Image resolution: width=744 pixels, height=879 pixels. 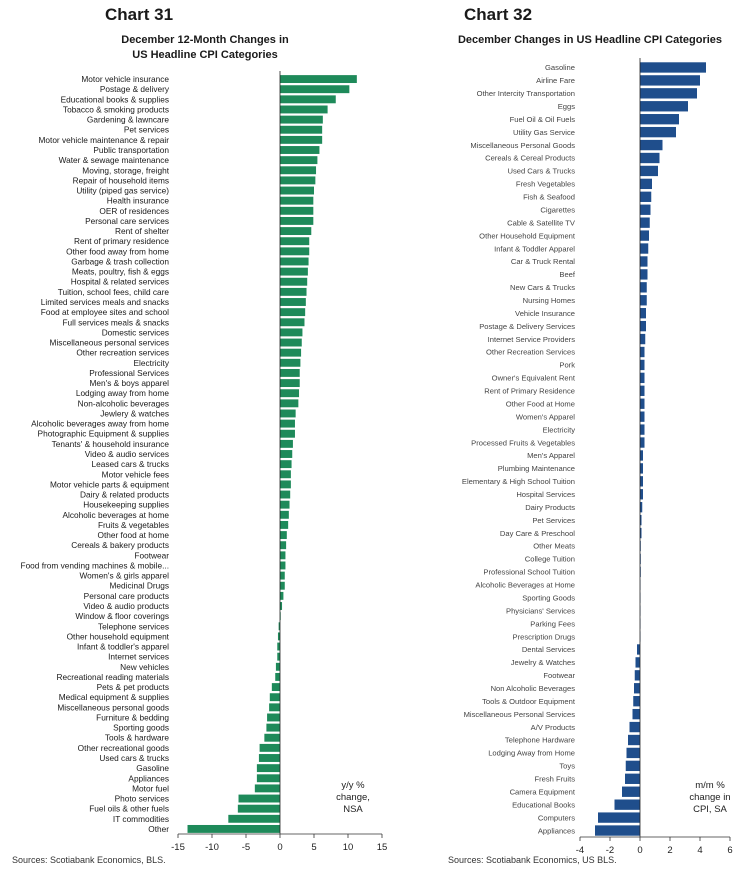 What do you see at coordinates (121, 241) in the screenshot?
I see `chart-0-category-label: Rent of primary residence` at bounding box center [121, 241].